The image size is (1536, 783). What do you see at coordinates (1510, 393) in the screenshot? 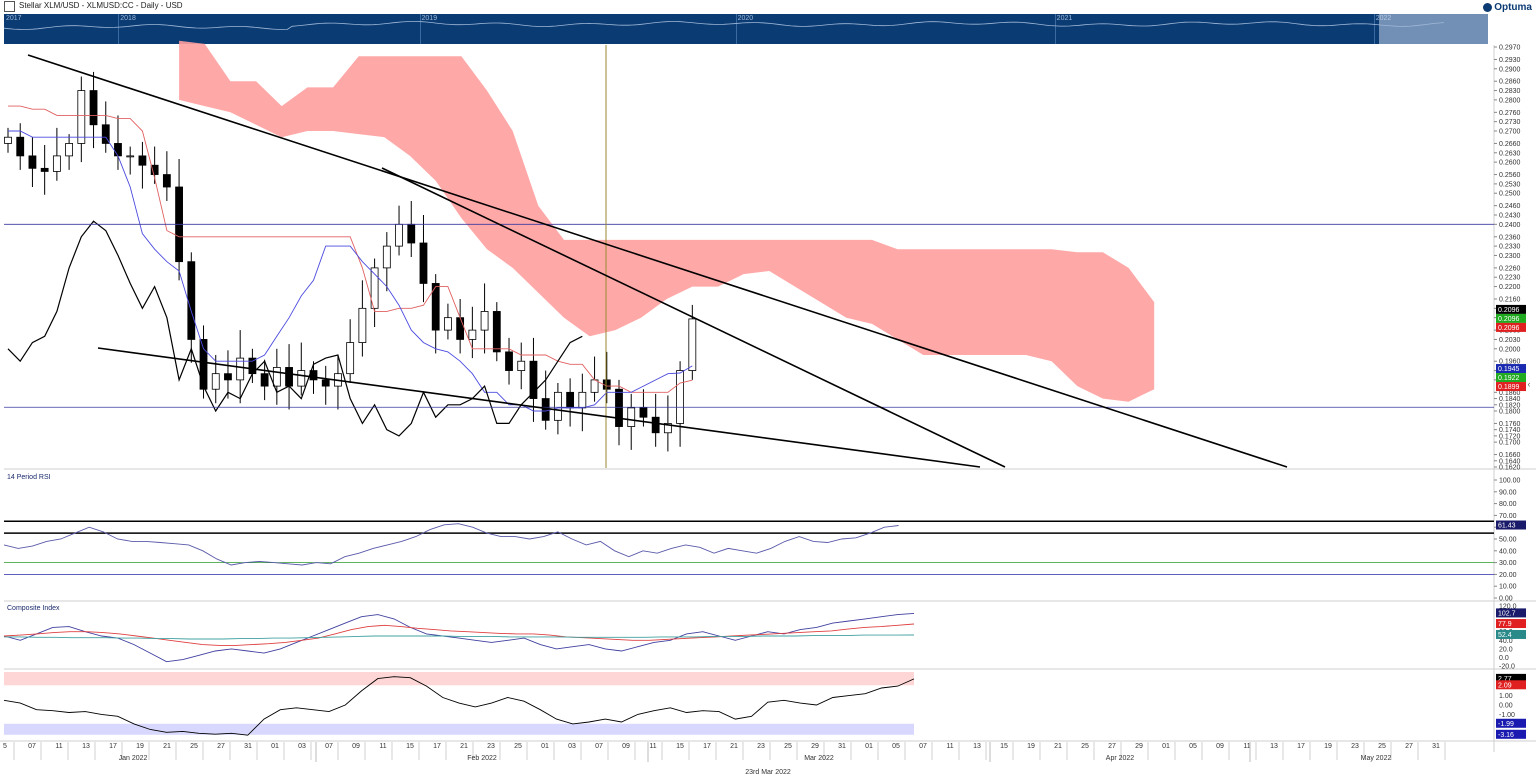
I see `price-tick-label: 0.1860` at bounding box center [1510, 393].